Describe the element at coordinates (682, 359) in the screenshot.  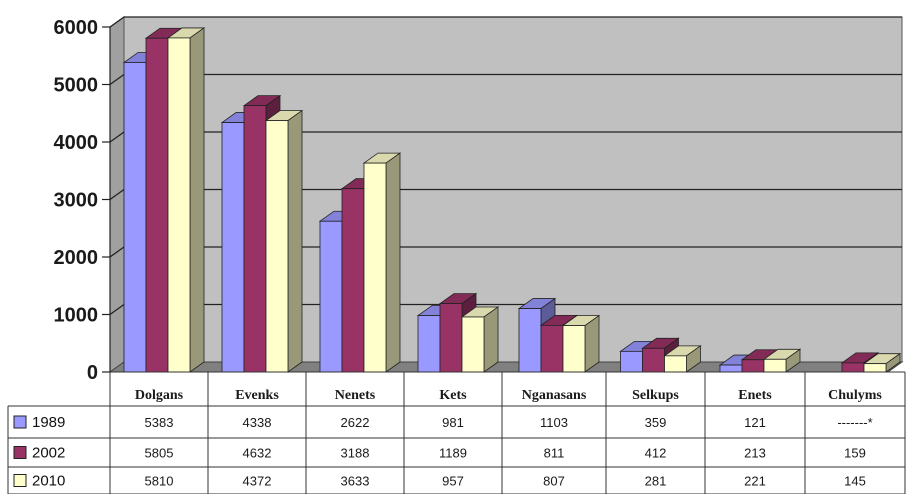
I see `bar-selkups-2010` at that location.